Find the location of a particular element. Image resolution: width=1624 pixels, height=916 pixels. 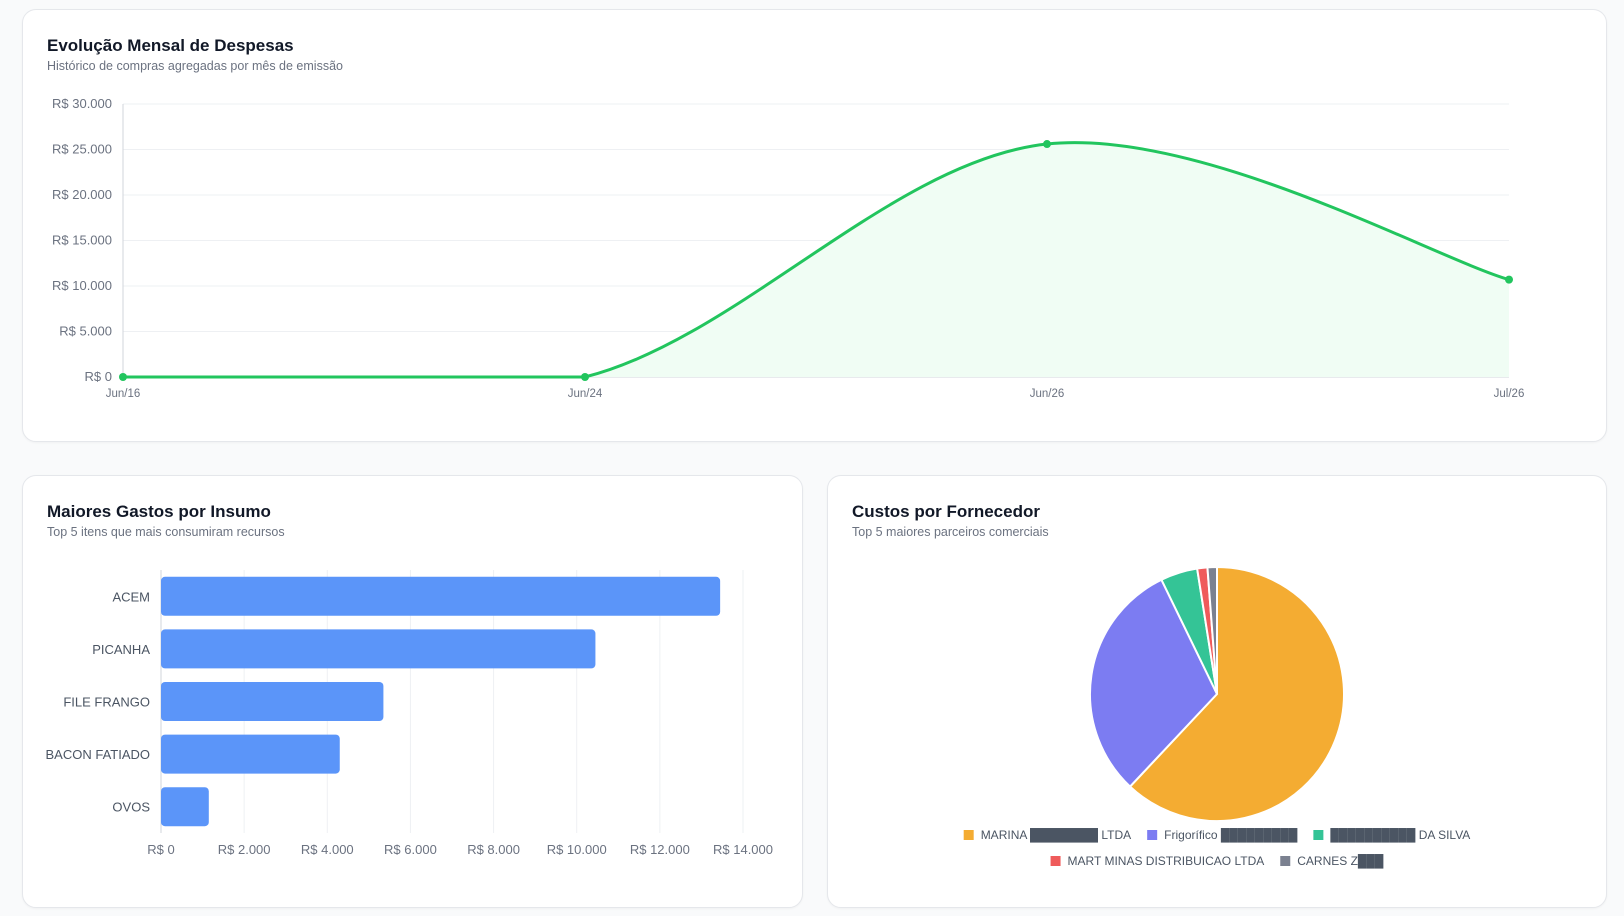

legend-label: MART MINAS DISTRIBUICAO LTDA is located at coordinates (1166, 861).